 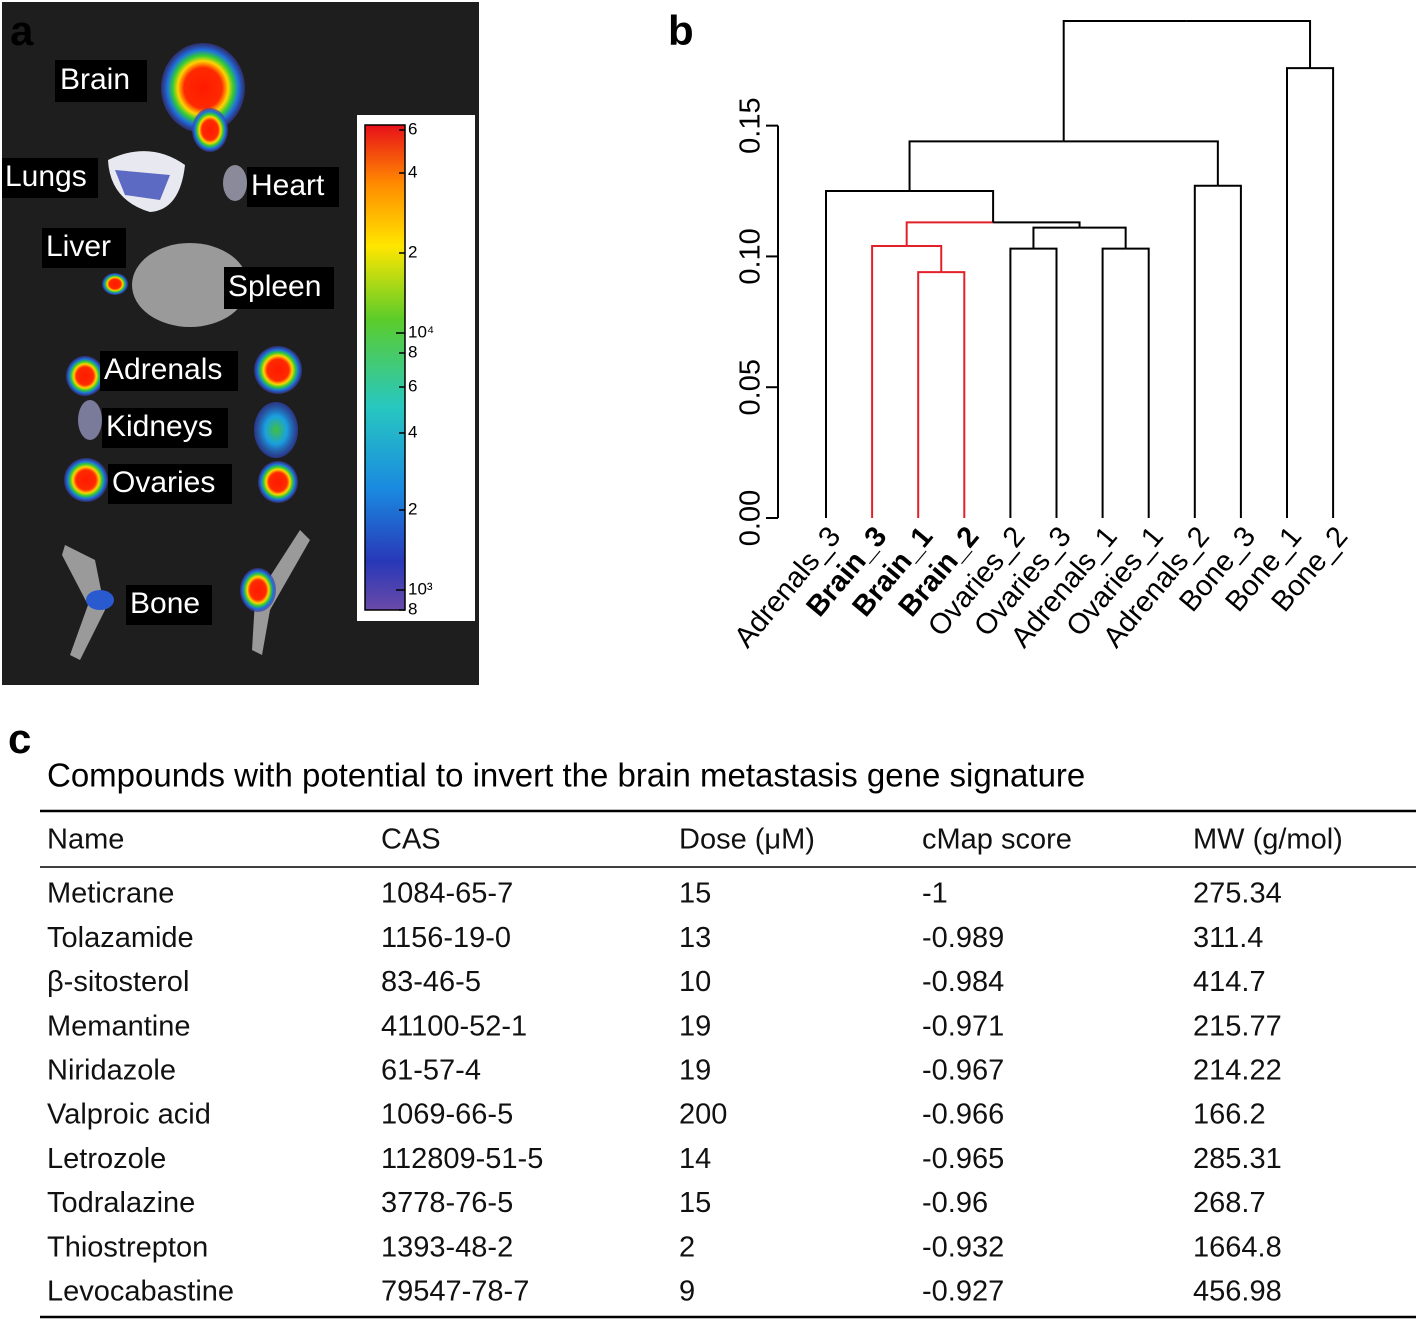 I want to click on table-cell: 1156-19-0, so click(x=446, y=938).